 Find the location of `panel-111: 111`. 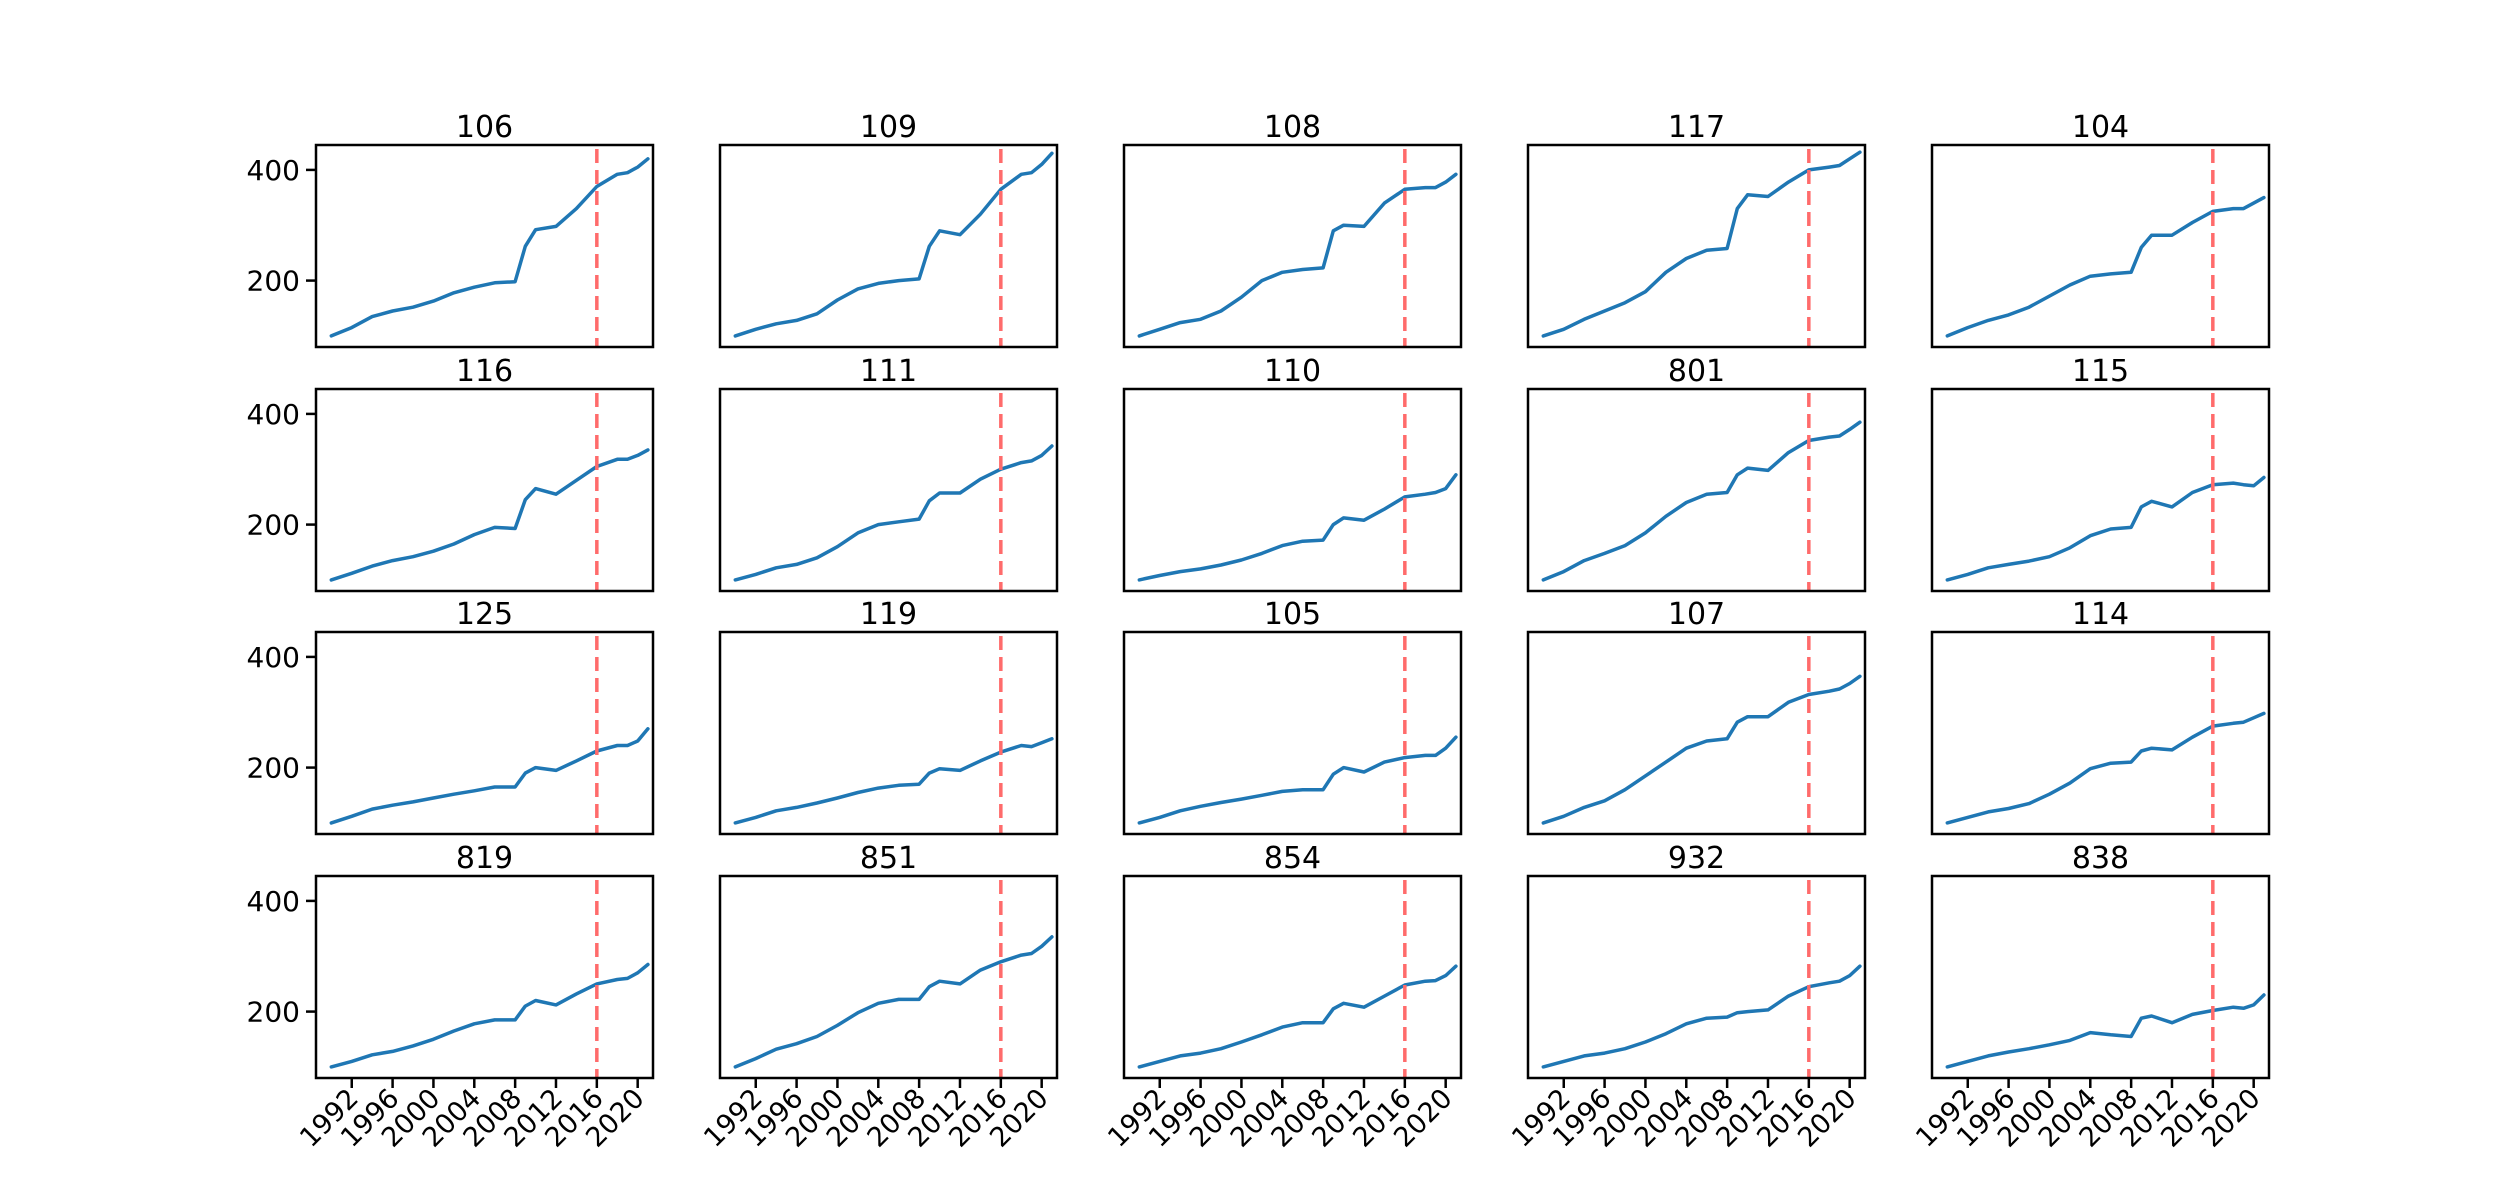

panel-111: 111 is located at coordinates (888, 473).